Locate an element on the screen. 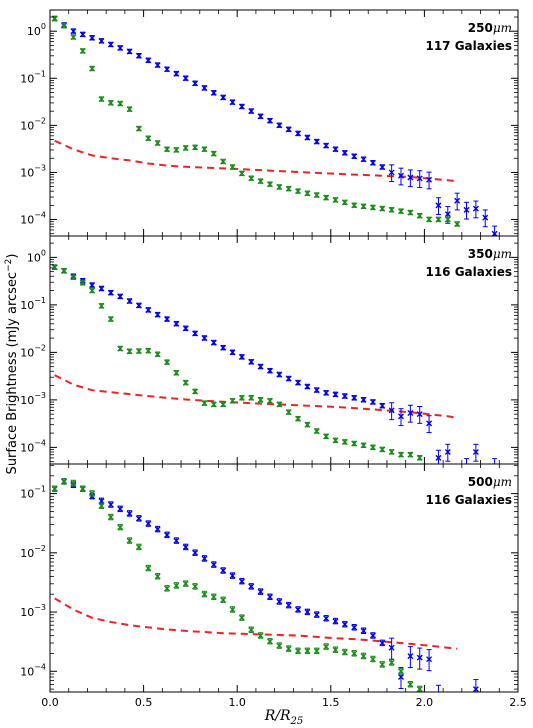 This screenshot has width=533, height=728. background-dashed-line is located at coordinates (256, 396).